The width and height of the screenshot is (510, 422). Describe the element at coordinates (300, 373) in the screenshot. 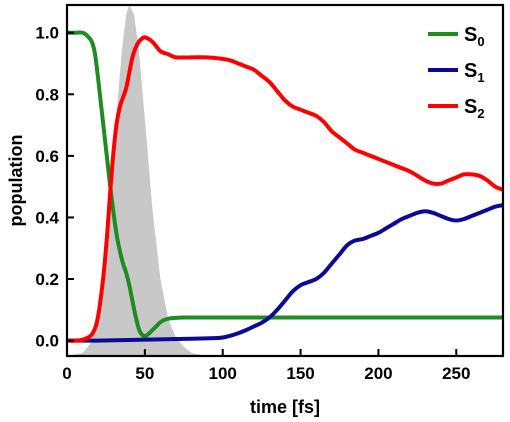

I see `x-tick-label: 150` at that location.